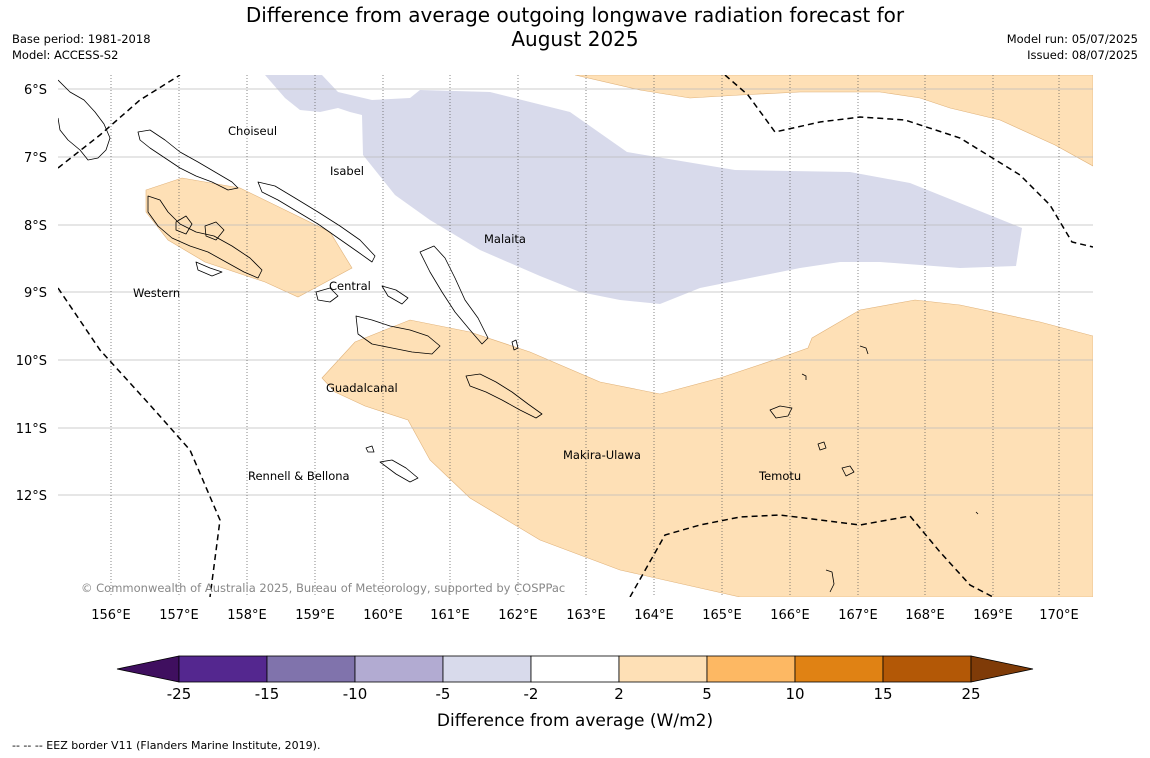  I want to click on positive-anomaly-west, so click(249, 237).